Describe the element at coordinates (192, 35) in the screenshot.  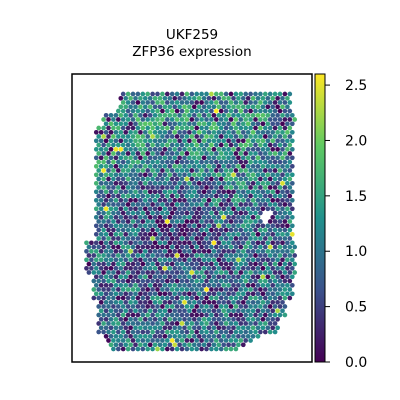
I see `chart-title: UKF259` at that location.